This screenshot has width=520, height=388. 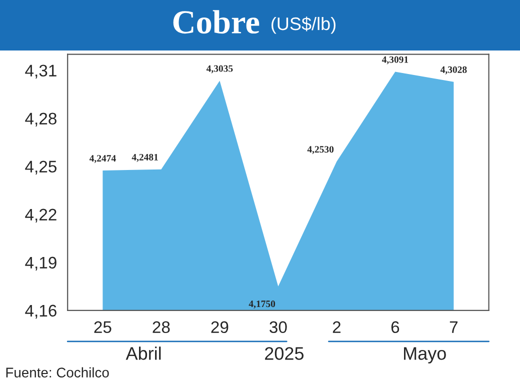 I want to click on y-tick-label: 4,31, so click(x=40, y=71).